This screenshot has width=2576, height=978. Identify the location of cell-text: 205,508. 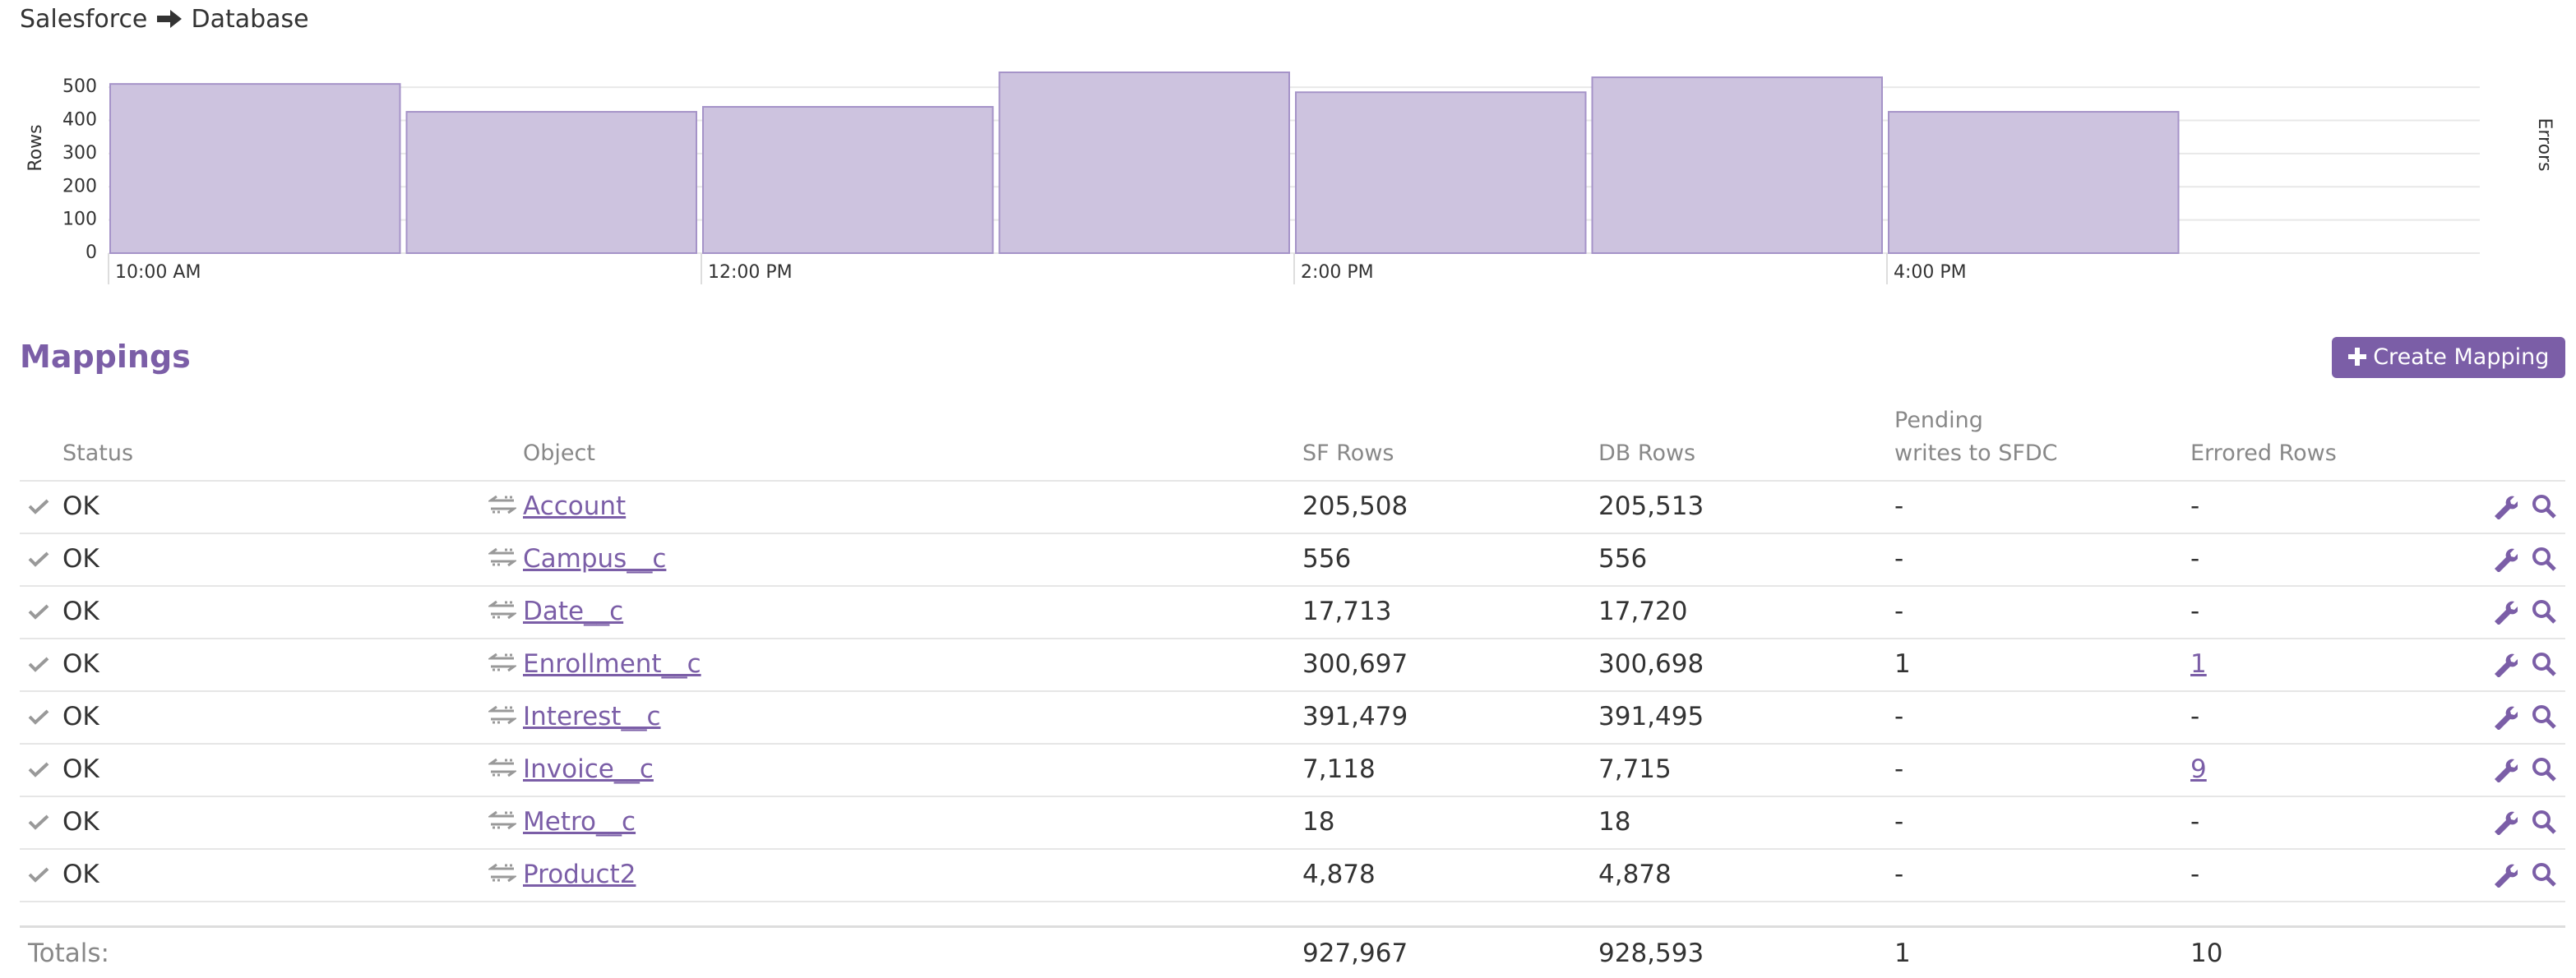
(1355, 506).